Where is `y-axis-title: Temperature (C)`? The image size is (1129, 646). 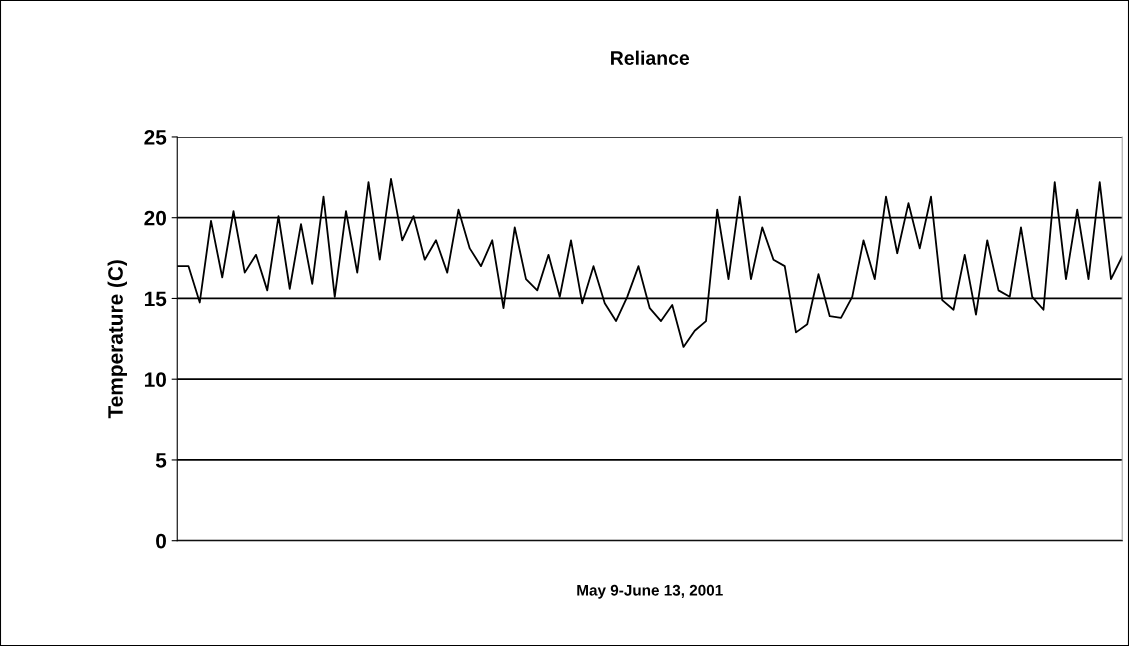
y-axis-title: Temperature (C) is located at coordinates (117, 339).